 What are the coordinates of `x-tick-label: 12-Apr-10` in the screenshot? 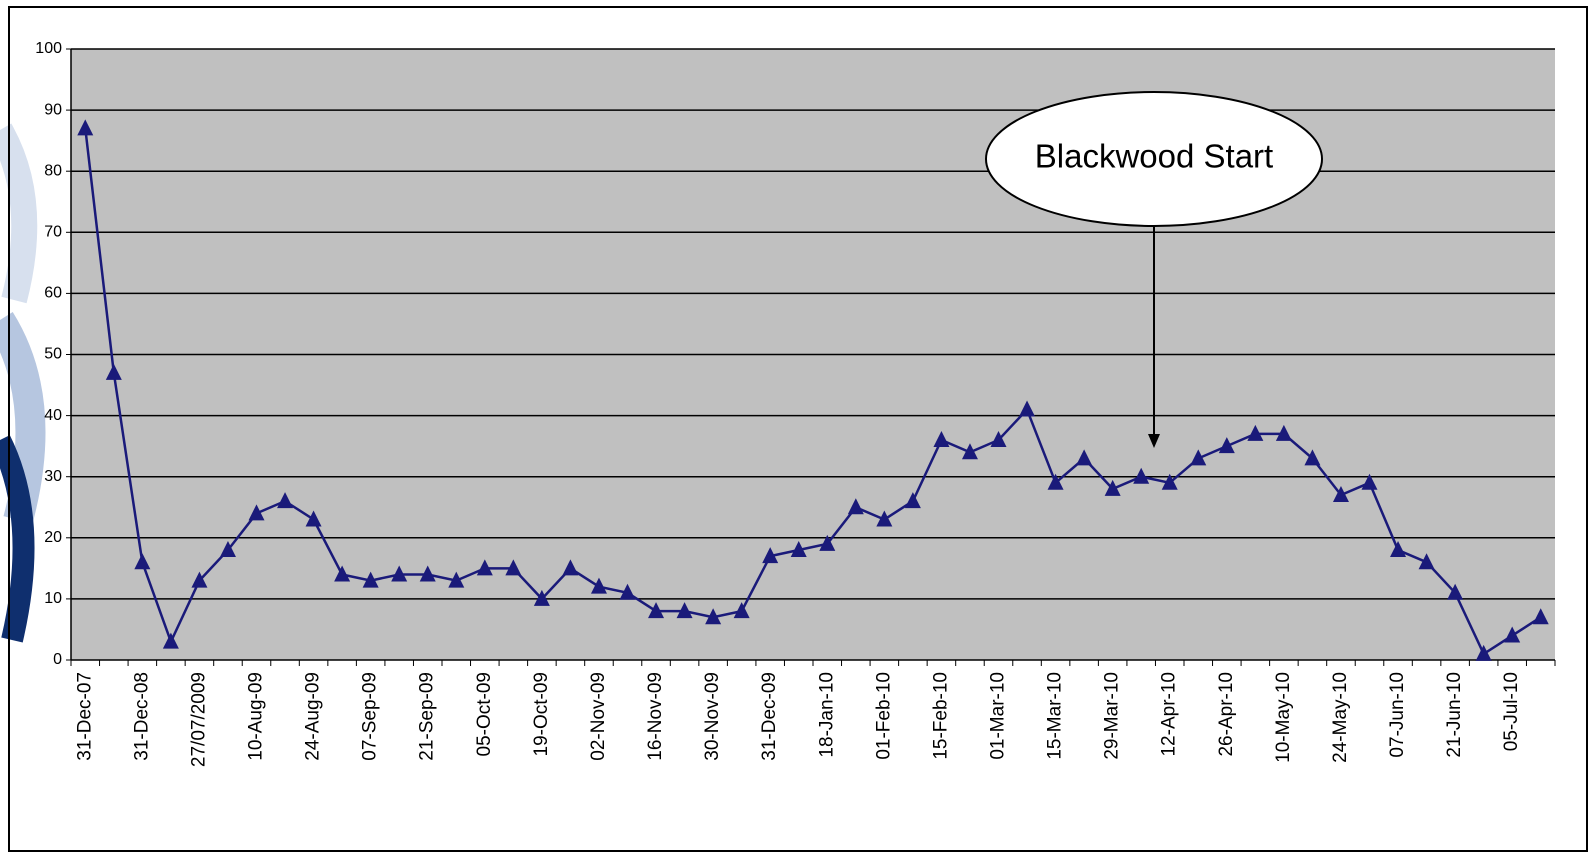 It's located at (1169, 714).